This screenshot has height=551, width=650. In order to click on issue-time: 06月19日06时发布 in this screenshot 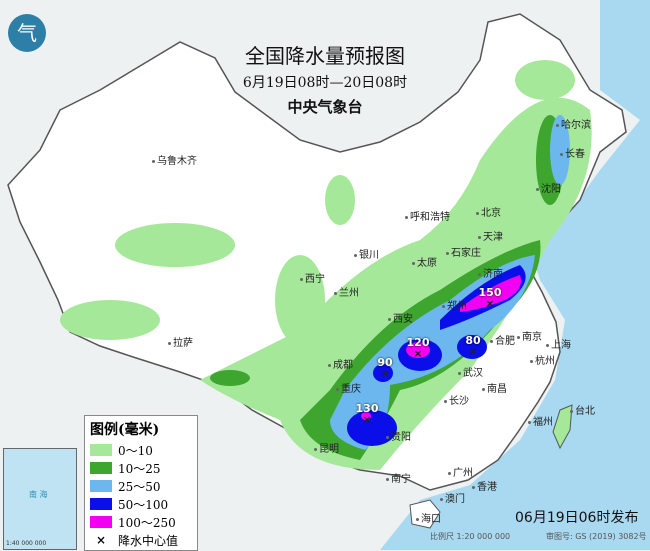, I will do `click(577, 518)`.